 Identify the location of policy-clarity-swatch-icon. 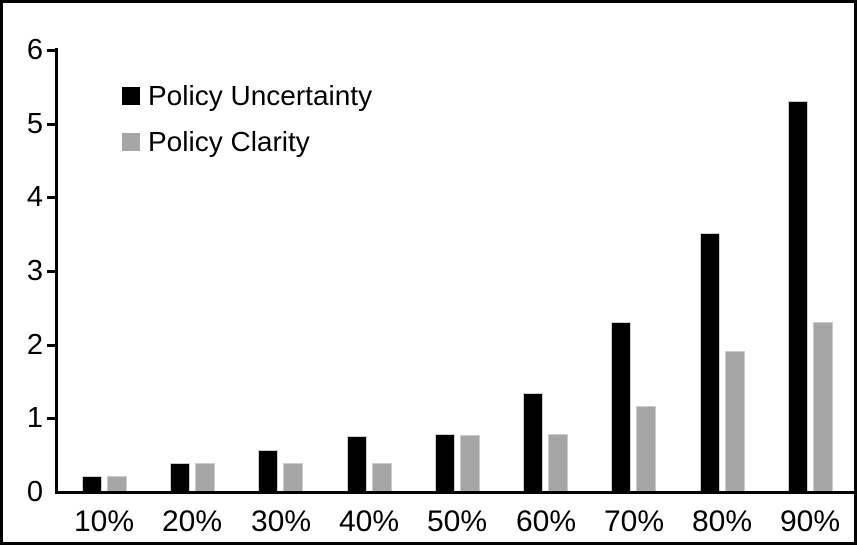
(131, 142).